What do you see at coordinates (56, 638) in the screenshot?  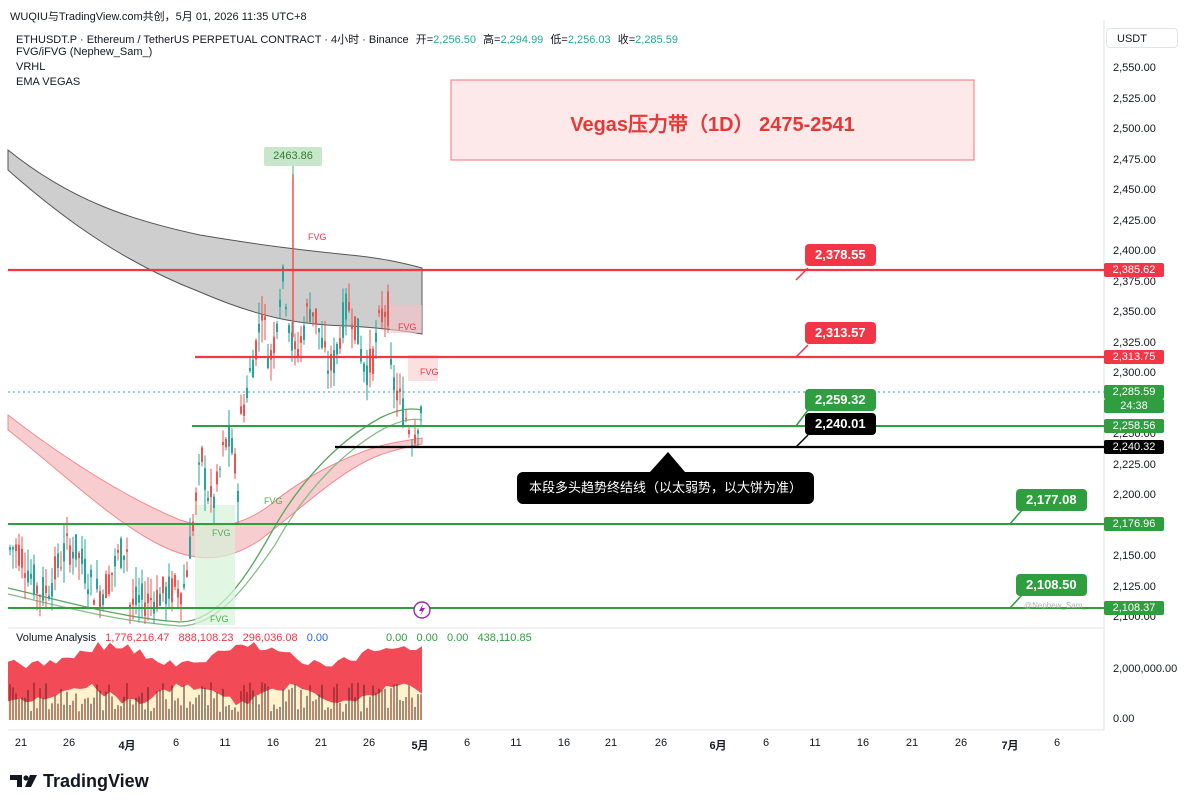 I see `volume-title: Volume Analysis` at bounding box center [56, 638].